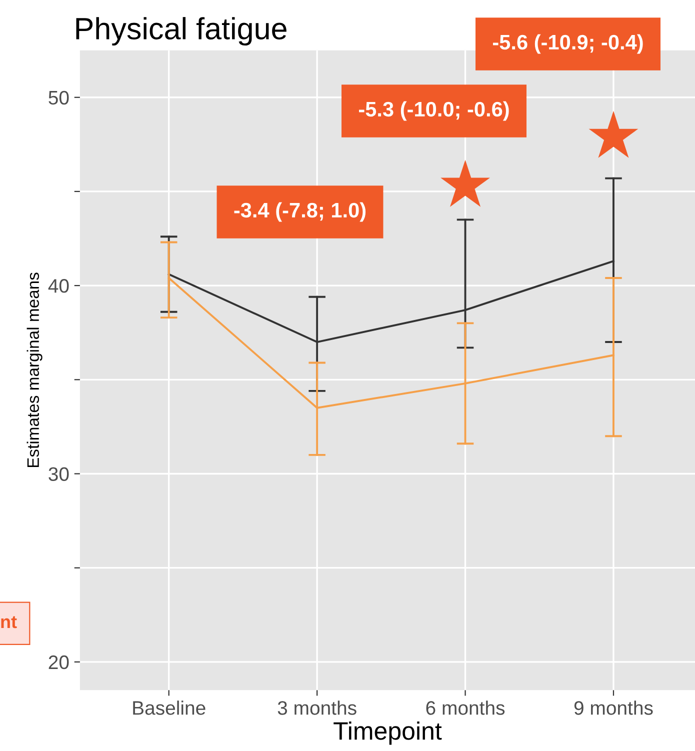 This screenshot has width=695, height=751. I want to click on x-tick-label: 6 months, so click(465, 707).